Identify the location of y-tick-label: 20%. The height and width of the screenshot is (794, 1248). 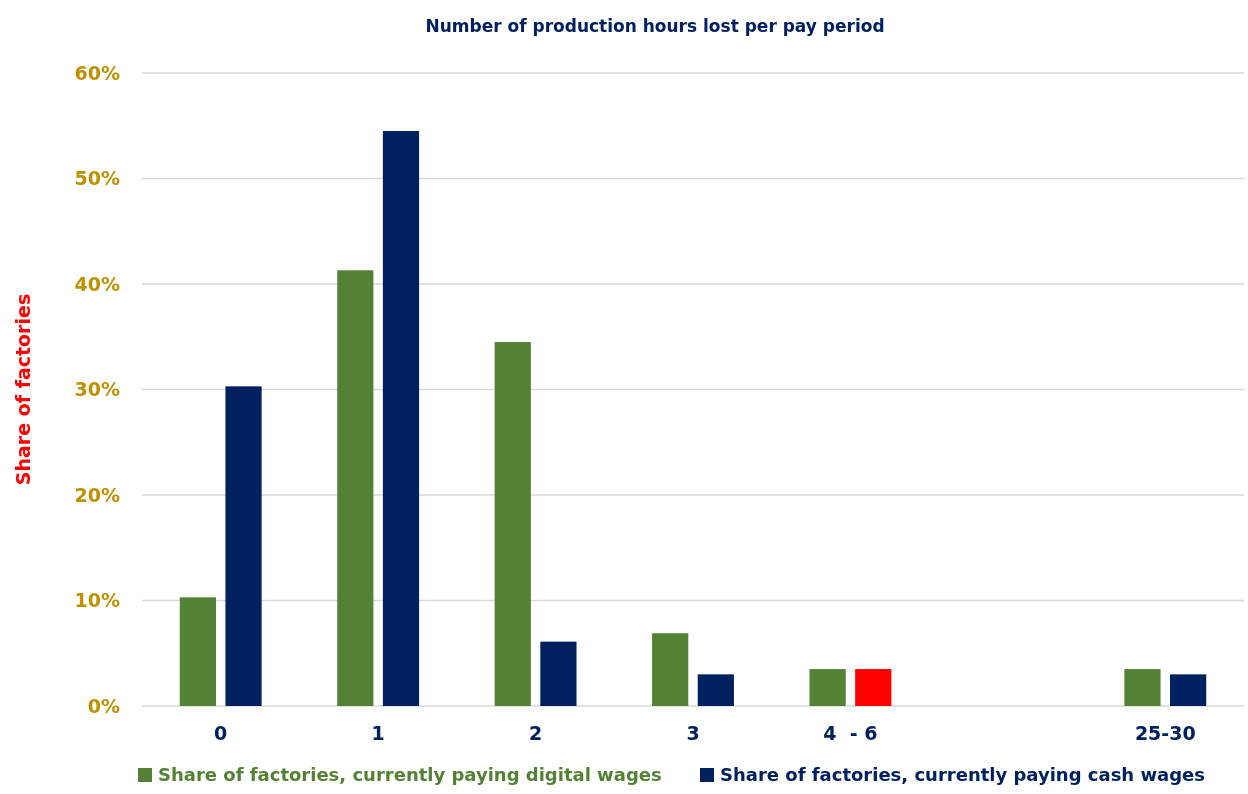
(97, 494).